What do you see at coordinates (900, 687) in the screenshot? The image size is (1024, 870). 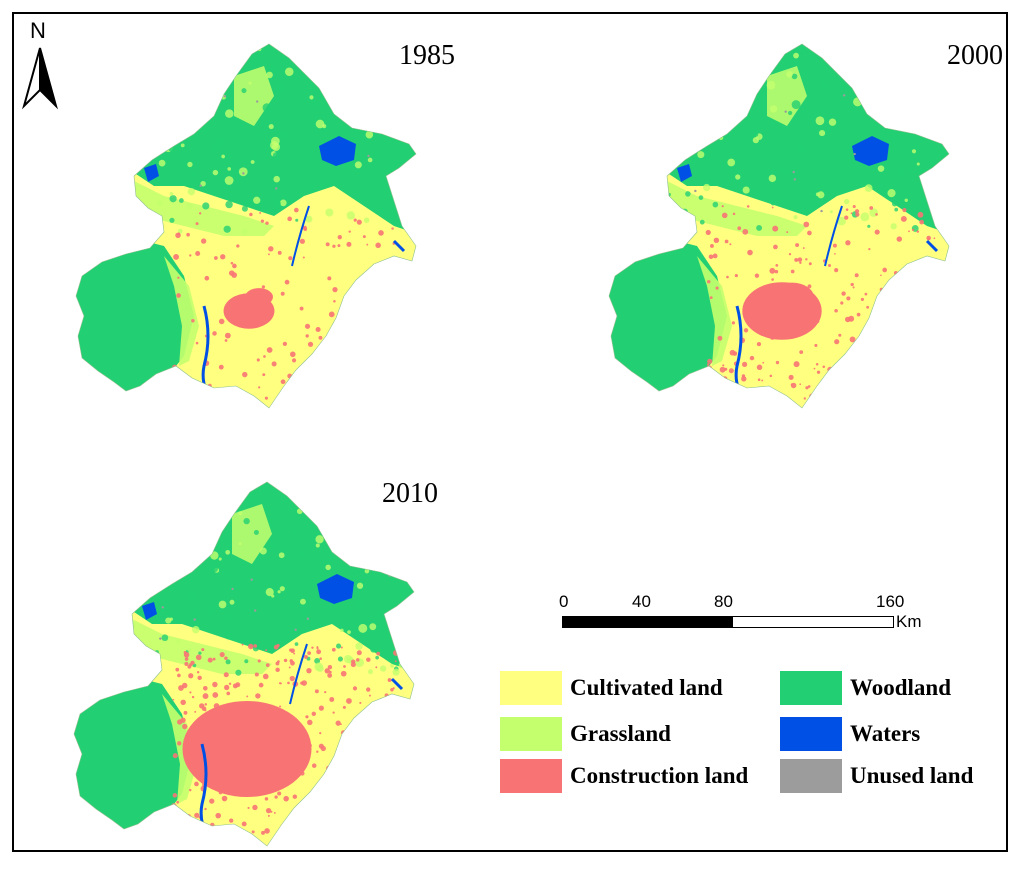 I see `legend-label-woodland: Woodland` at bounding box center [900, 687].